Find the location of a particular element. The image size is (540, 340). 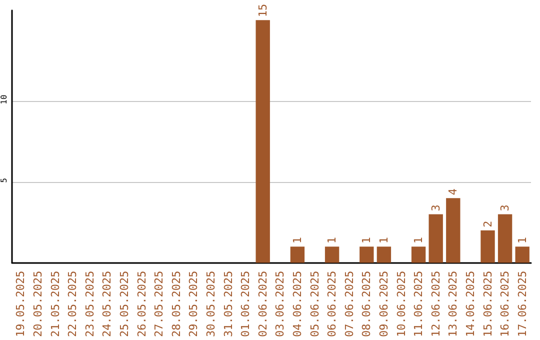

x-tick-label: 07.06.2025 is located at coordinates (349, 304).